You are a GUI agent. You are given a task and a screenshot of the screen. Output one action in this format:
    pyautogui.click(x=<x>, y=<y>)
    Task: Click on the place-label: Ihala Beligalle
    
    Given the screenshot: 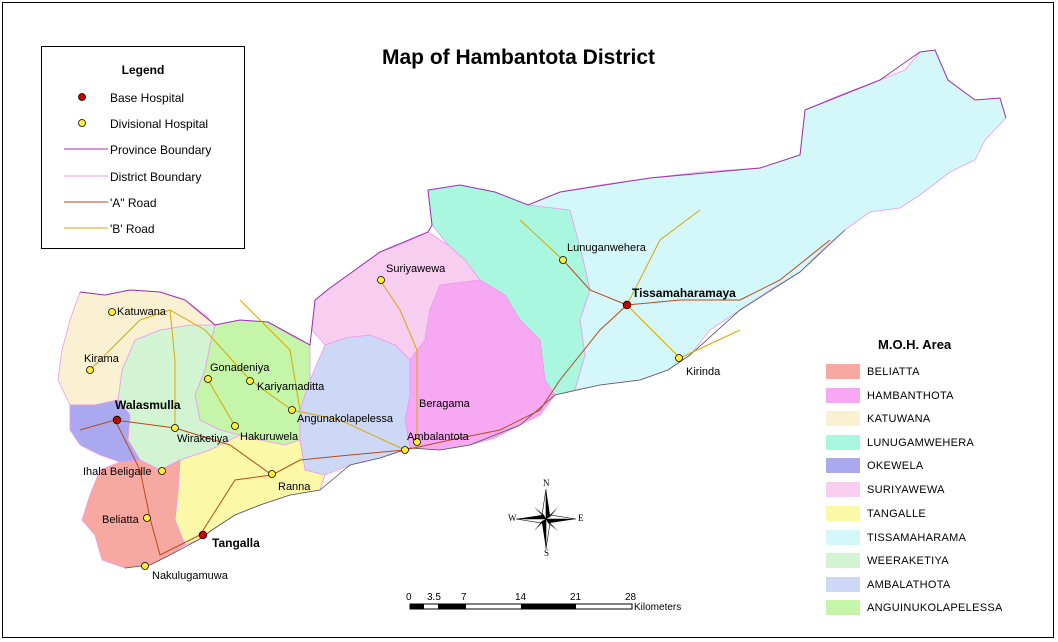 What is the action you would take?
    pyautogui.click(x=117, y=472)
    